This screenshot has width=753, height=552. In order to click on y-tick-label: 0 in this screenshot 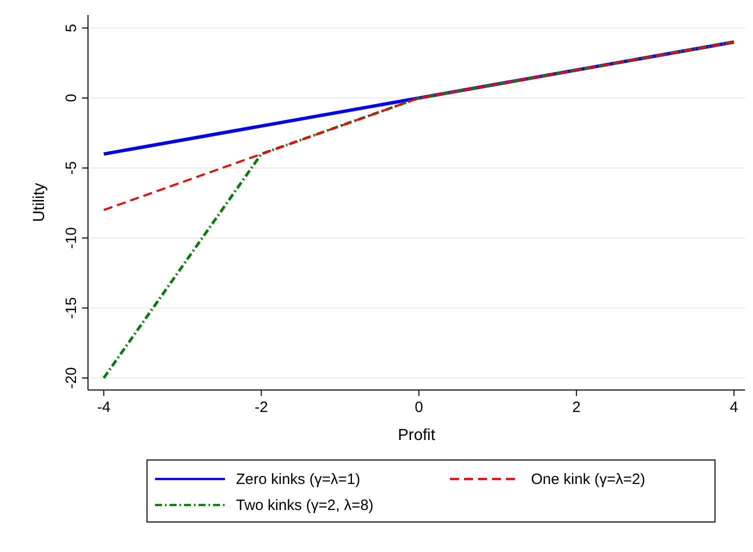, I will do `click(71, 98)`.